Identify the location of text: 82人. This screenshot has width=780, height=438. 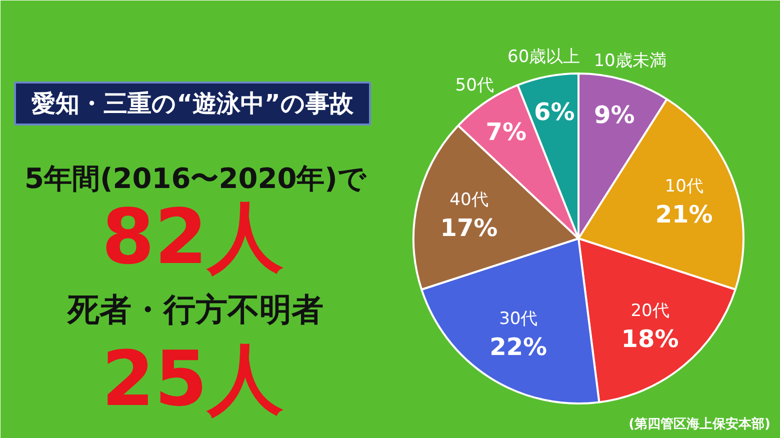
(193, 236).